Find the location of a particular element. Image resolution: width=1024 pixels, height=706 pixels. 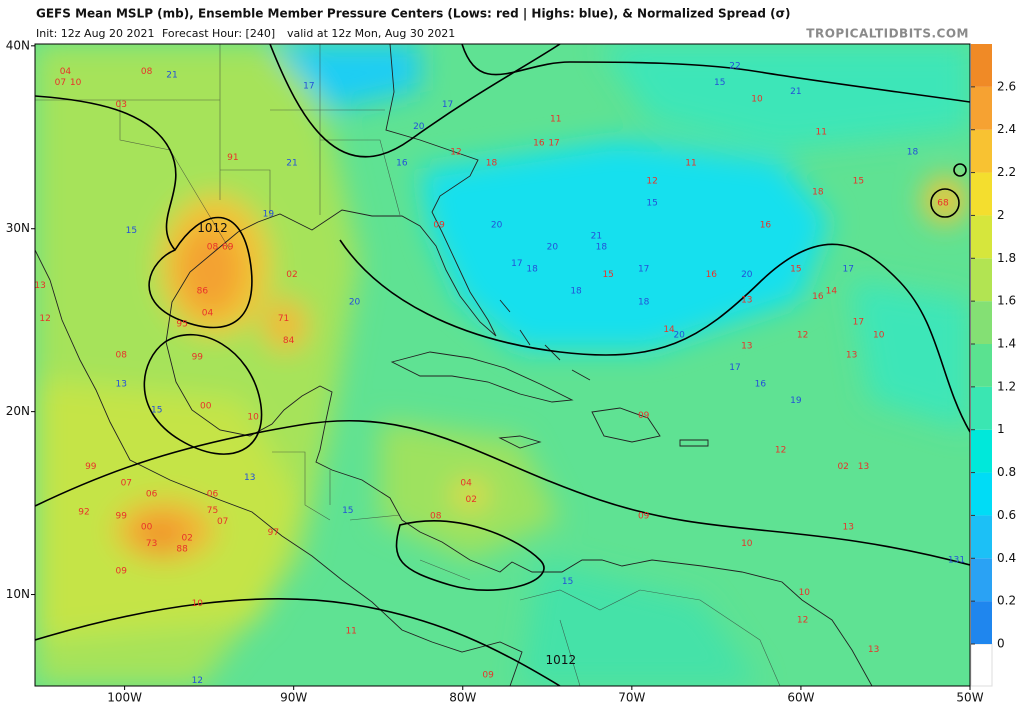

high-center: 19 is located at coordinates (269, 215).